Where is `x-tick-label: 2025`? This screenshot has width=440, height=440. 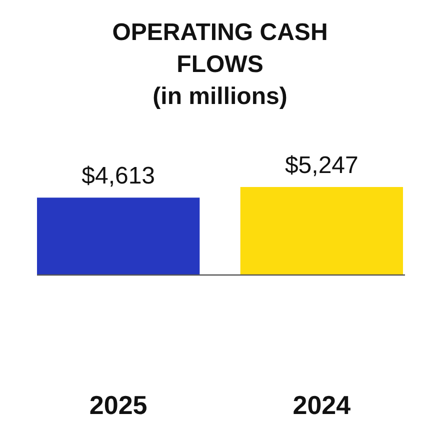
x-tick-label: 2025 is located at coordinates (118, 405).